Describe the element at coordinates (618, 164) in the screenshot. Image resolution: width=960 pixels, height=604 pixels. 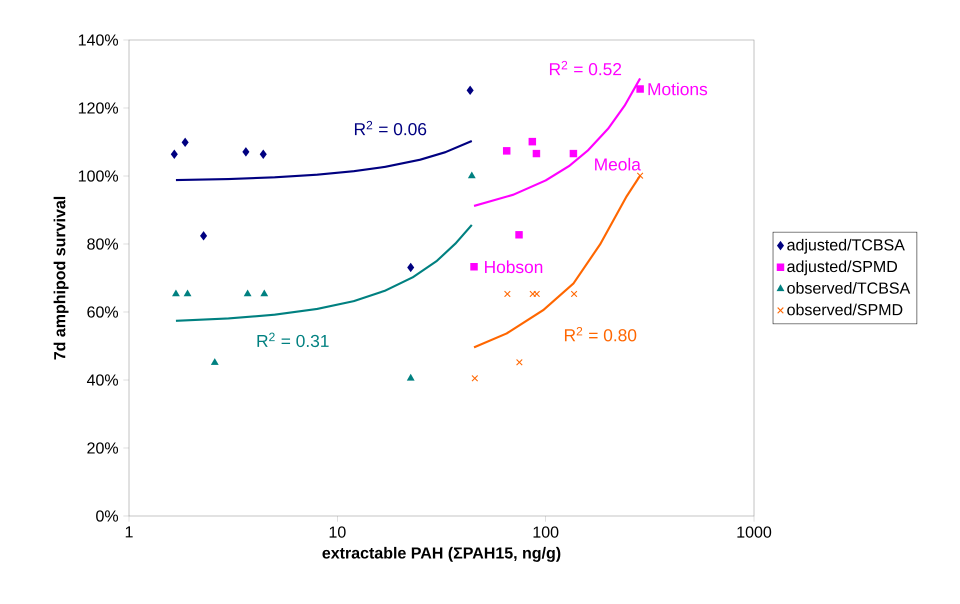
I see `annotation: Meola` at that location.